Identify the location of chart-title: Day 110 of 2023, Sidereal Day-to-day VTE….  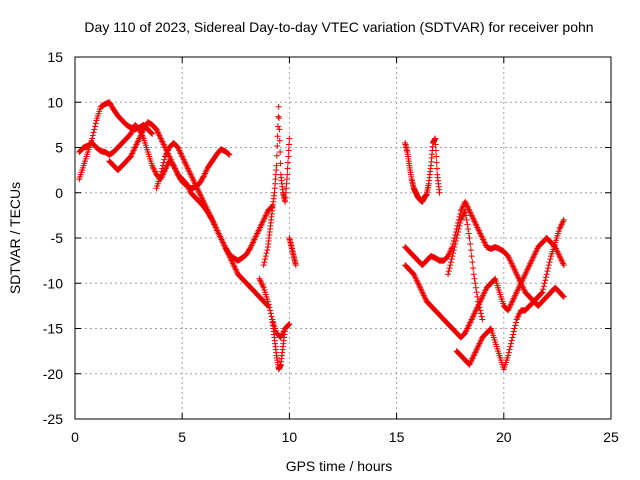
(338, 27).